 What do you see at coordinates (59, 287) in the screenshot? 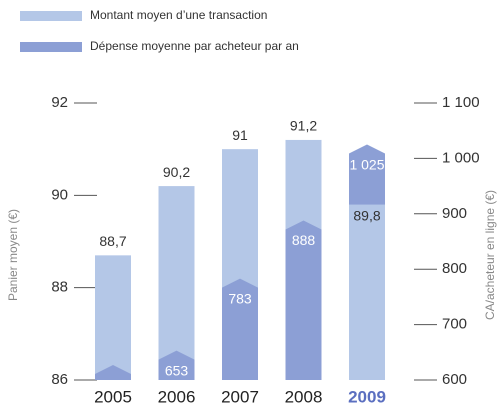
I see `y-tick-label: 88` at bounding box center [59, 287].